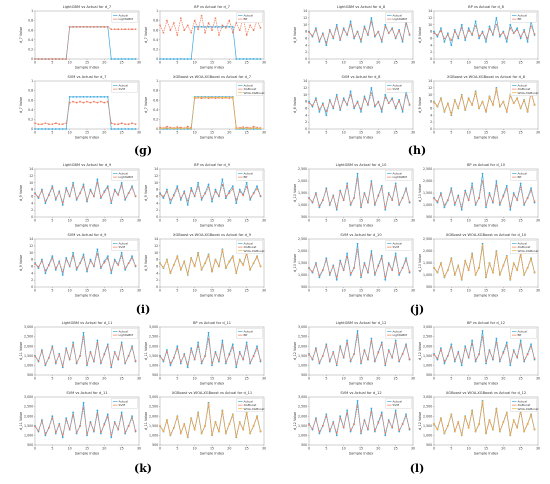 This screenshot has width=550, height=484. What do you see at coordinates (359, 350) in the screenshot?
I see `series-lightgbm` at bounding box center [359, 350].